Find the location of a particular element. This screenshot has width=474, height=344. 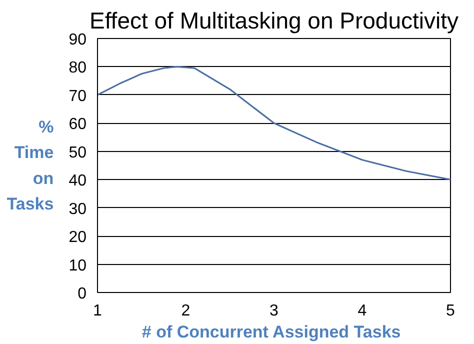

x-tick-label: 2 is located at coordinates (185, 311).